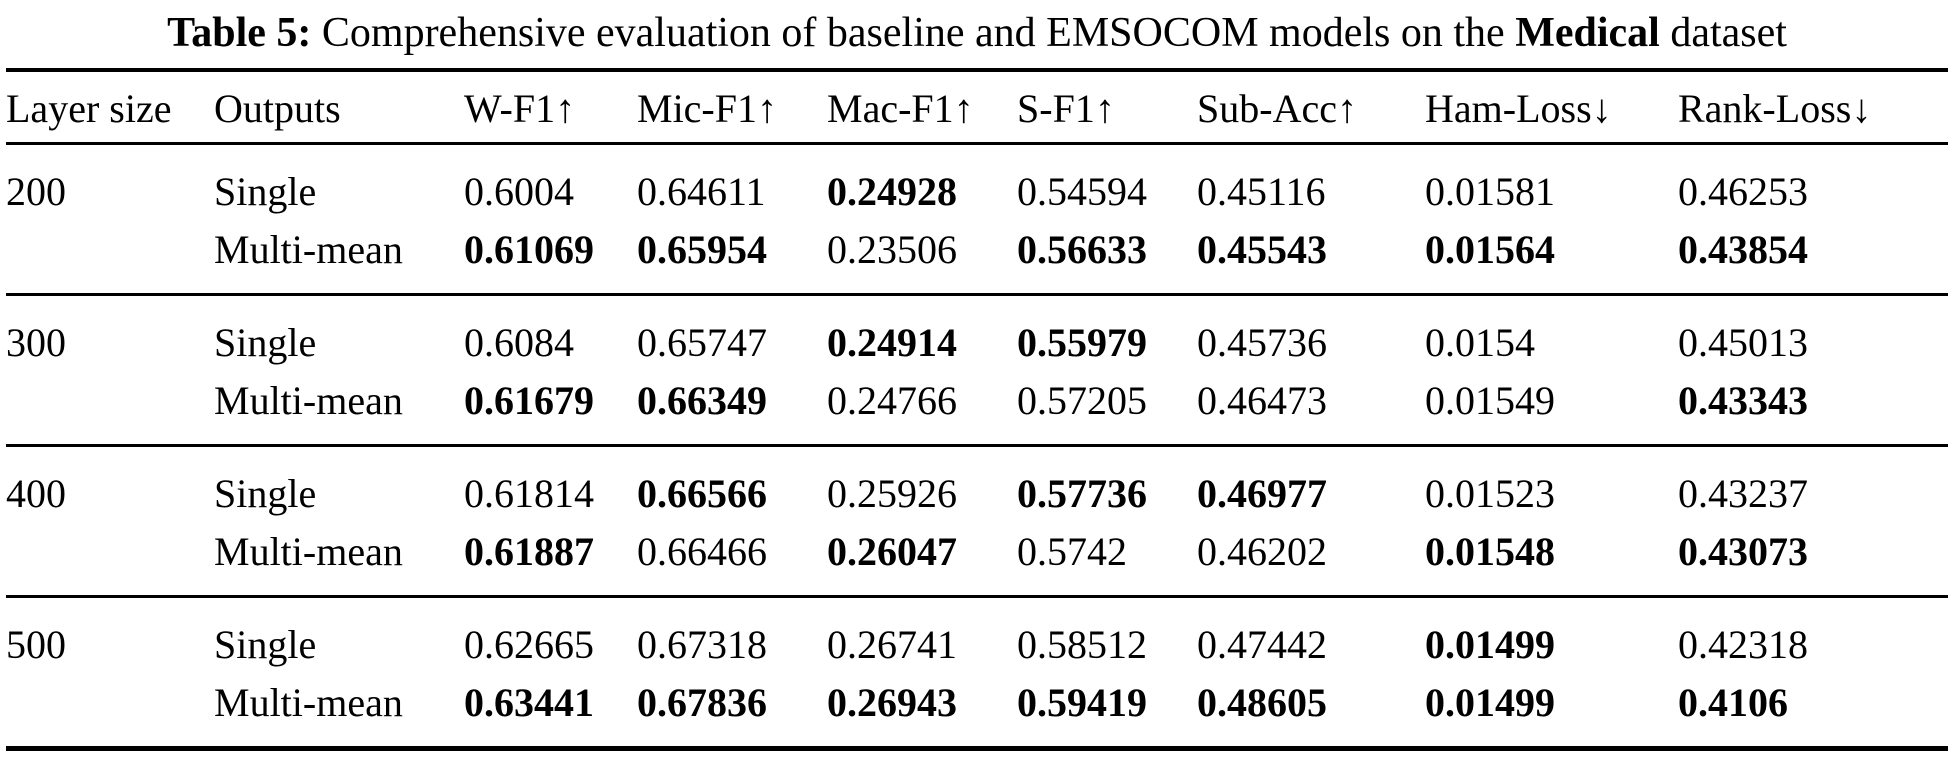 The width and height of the screenshot is (1954, 762). Describe the element at coordinates (1311, 333) in the screenshot. I see `metric-cell: 0.45736` at that location.